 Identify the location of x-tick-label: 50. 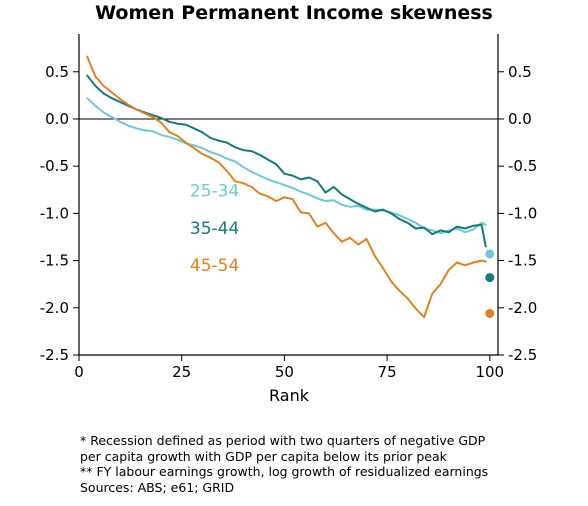
(284, 372).